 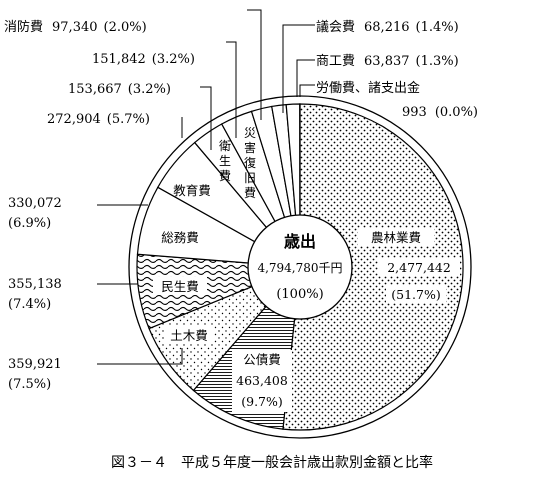 What do you see at coordinates (35, 364) in the screenshot?
I see `label-doboku-value: 359,921` at bounding box center [35, 364].